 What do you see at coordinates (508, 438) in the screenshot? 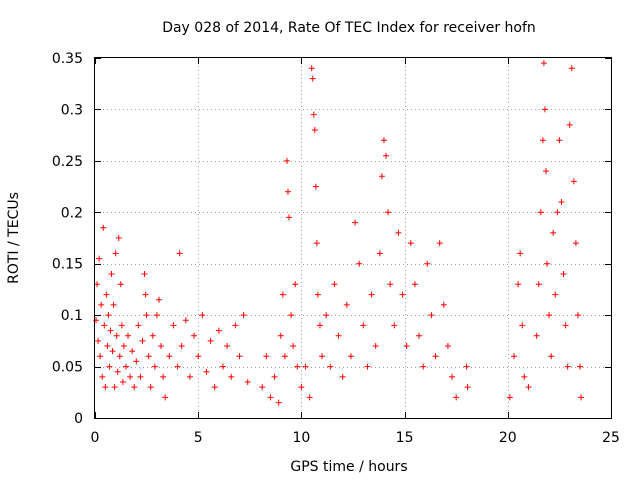
I see `x-tick-label: 20` at bounding box center [508, 438].